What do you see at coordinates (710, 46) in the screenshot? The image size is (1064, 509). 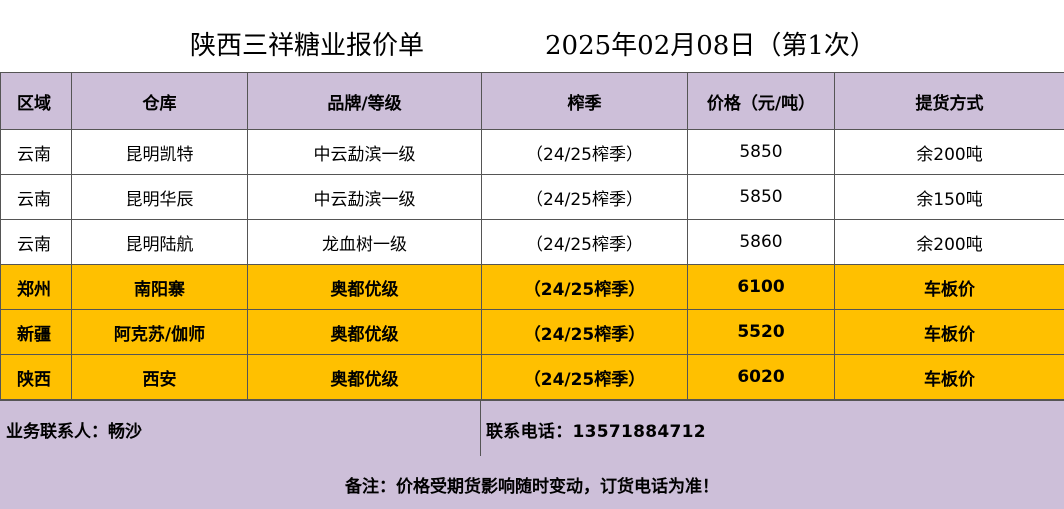 I see `sheet-date: 2025年02月08日（第1次）` at bounding box center [710, 46].